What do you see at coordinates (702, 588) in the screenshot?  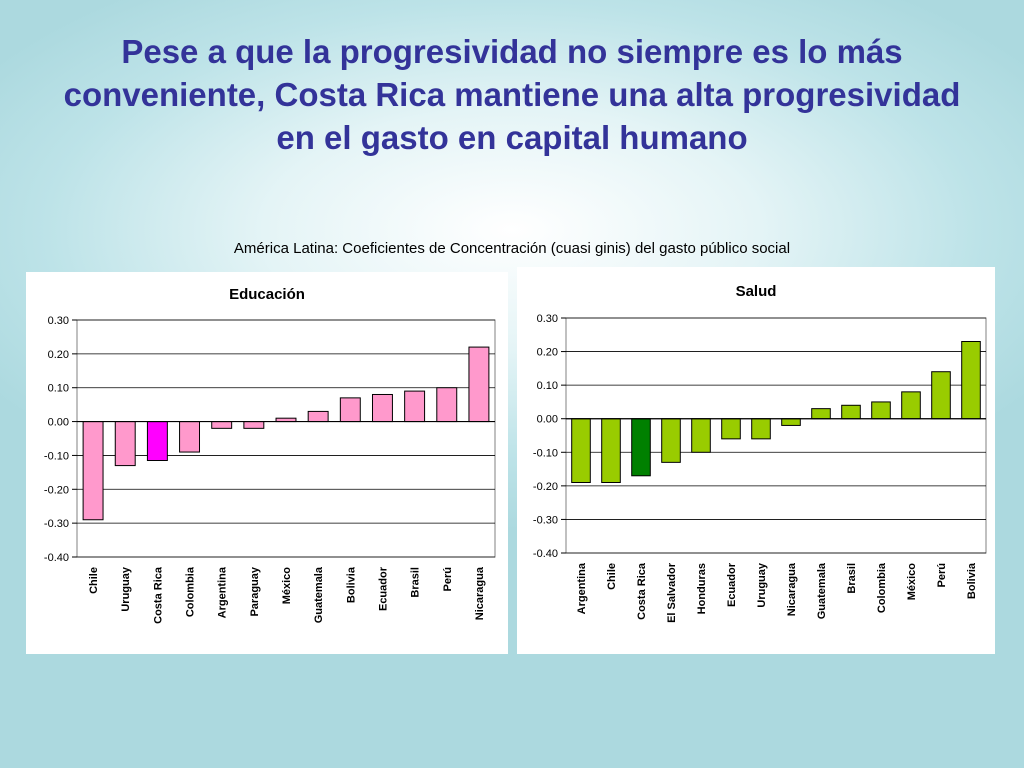 I see `x-tick-label: Honduras` at bounding box center [702, 588].